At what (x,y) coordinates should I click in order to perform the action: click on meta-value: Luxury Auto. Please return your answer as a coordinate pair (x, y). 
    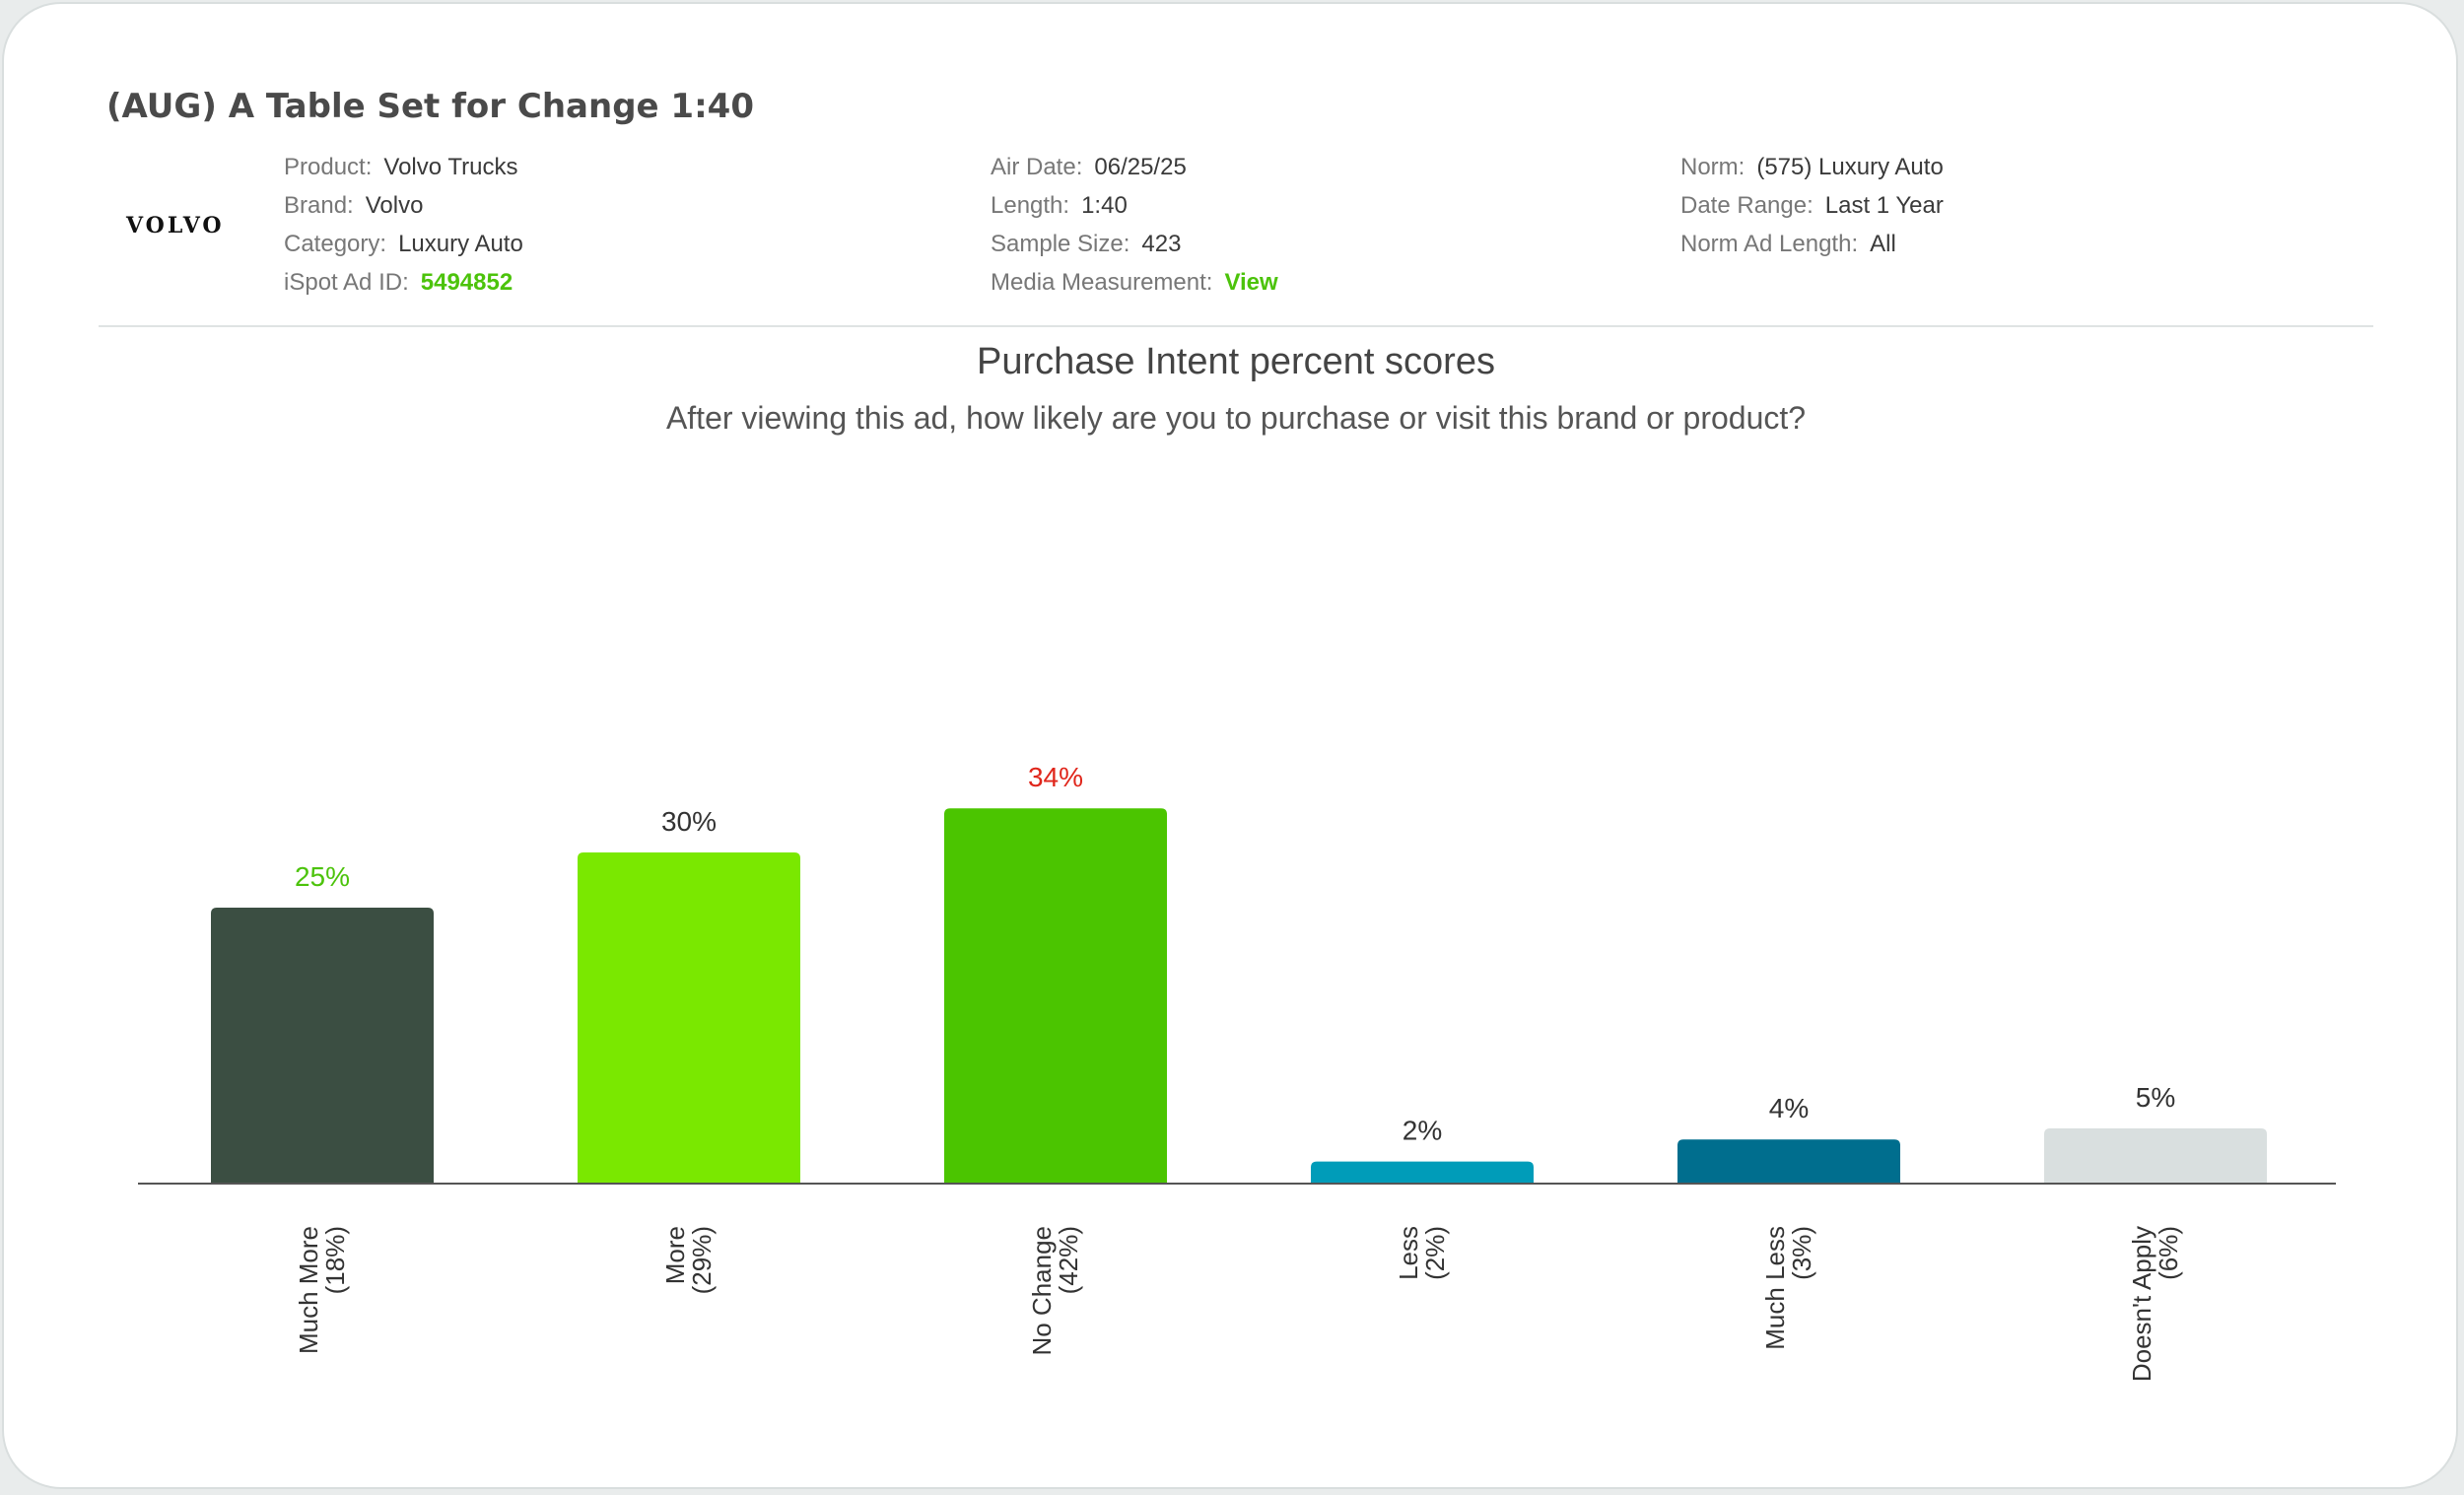
    Looking at the image, I should click on (460, 244).